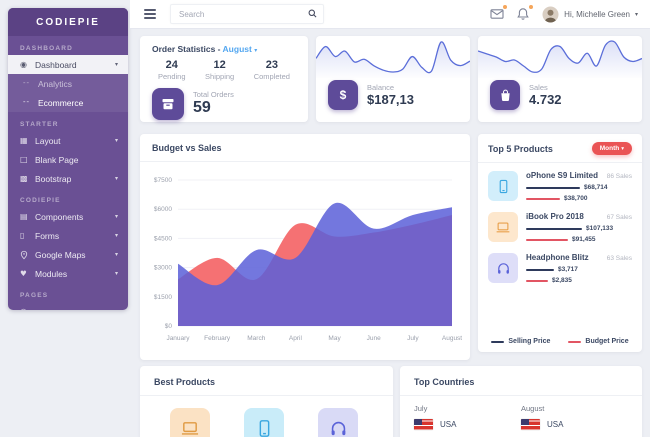 This screenshot has width=650, height=437. I want to click on product-name: Headphone Blitz, so click(557, 257).